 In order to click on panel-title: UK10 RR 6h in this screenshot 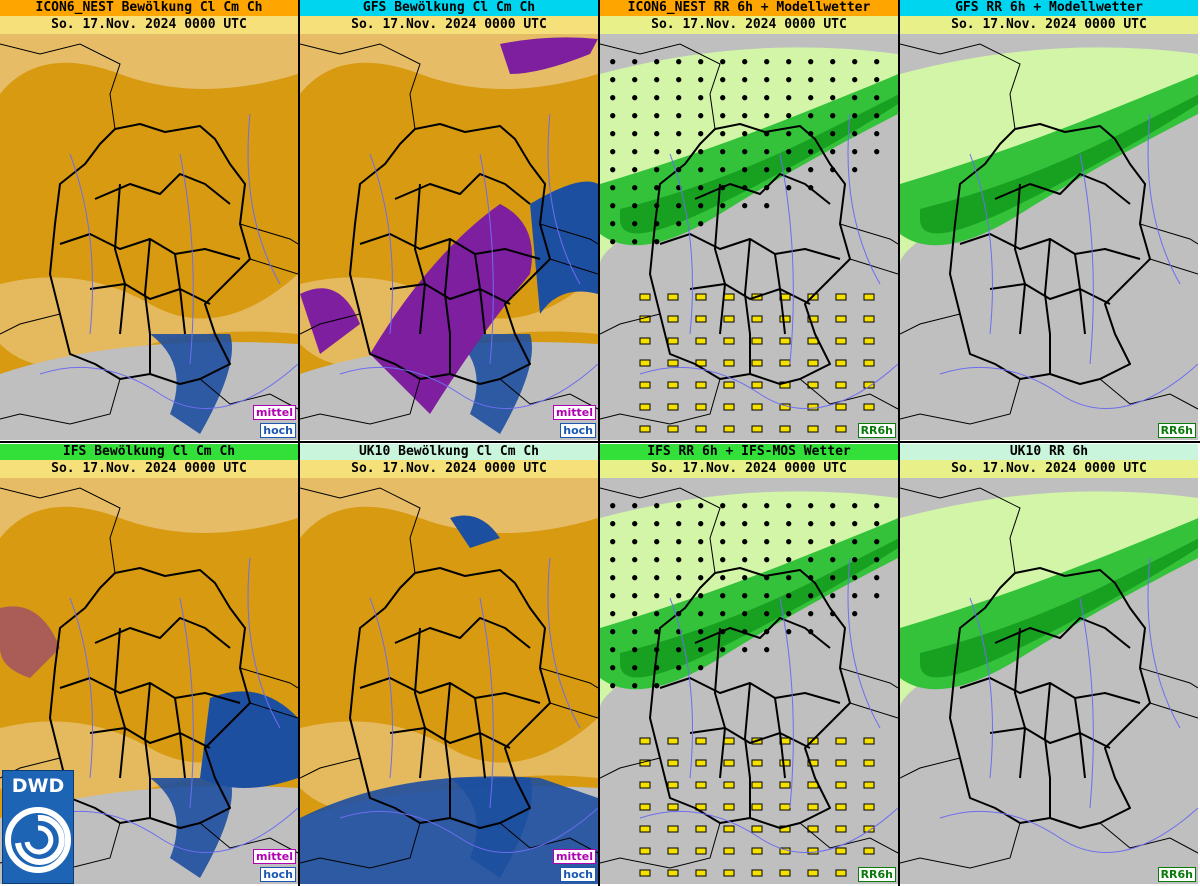, I will do `click(1049, 452)`.